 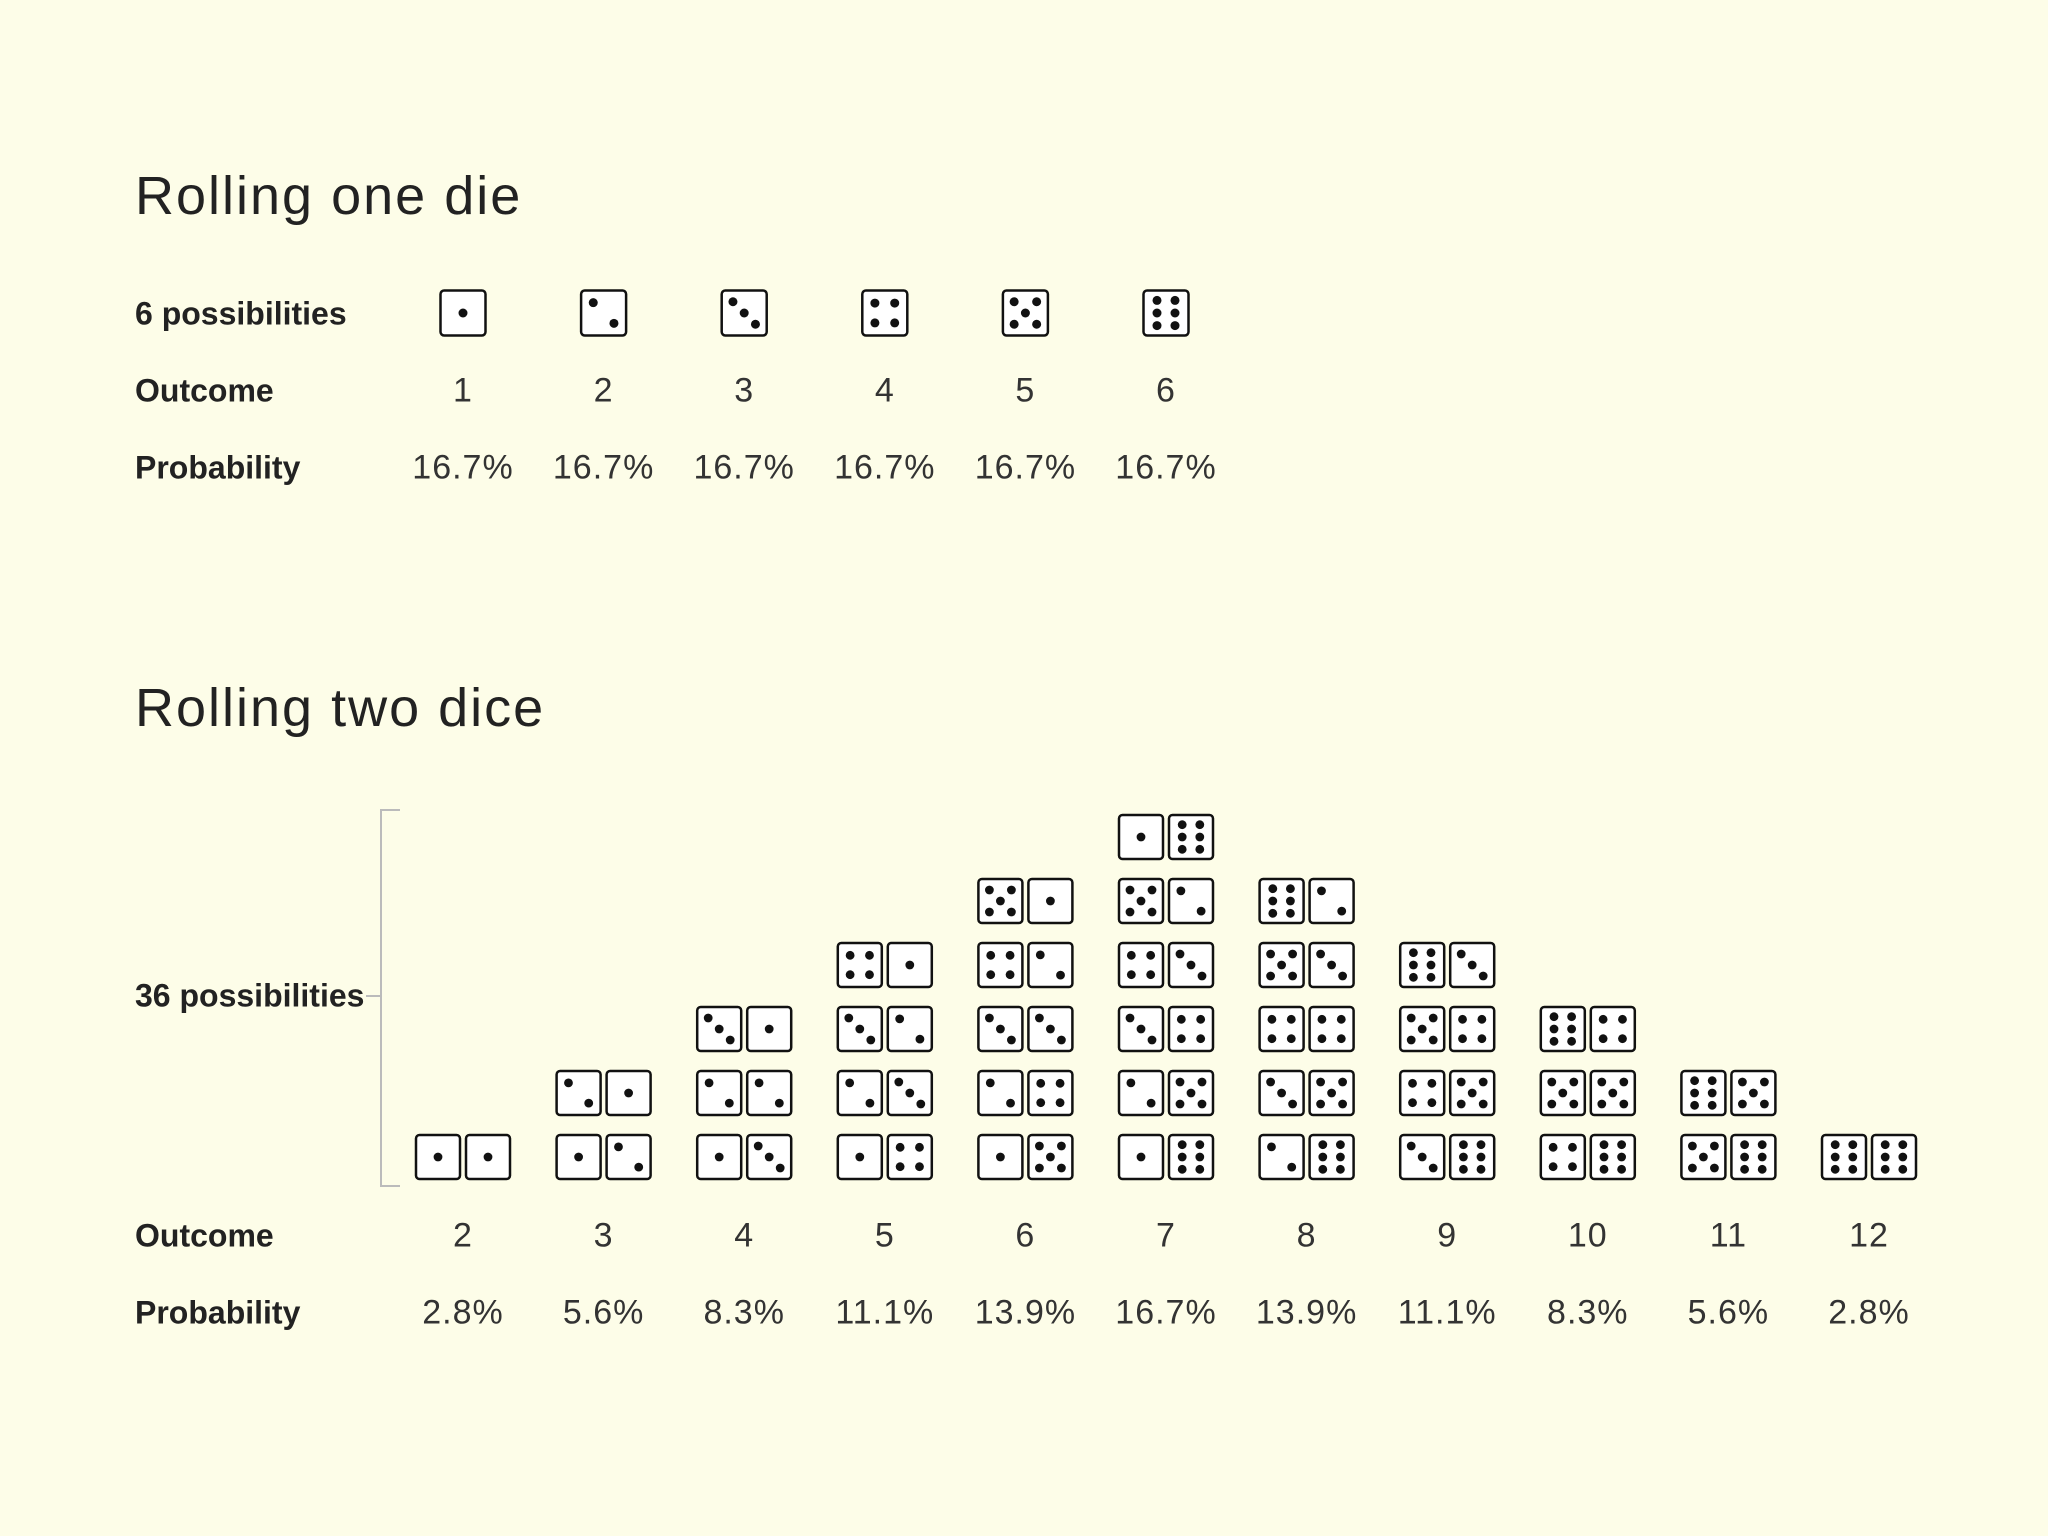 What do you see at coordinates (884, 1235) in the screenshot?
I see `two-dice-outcome: 5` at bounding box center [884, 1235].